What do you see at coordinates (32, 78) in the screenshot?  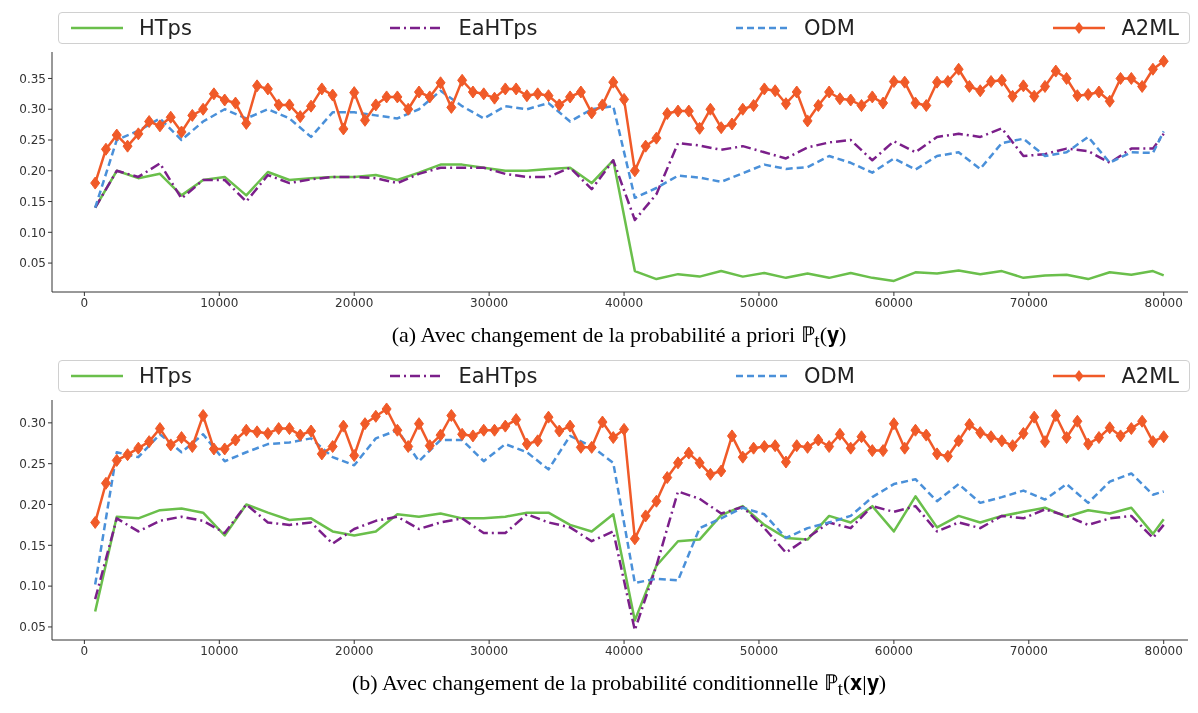 I see `y-tick-label: 0.35` at bounding box center [32, 78].